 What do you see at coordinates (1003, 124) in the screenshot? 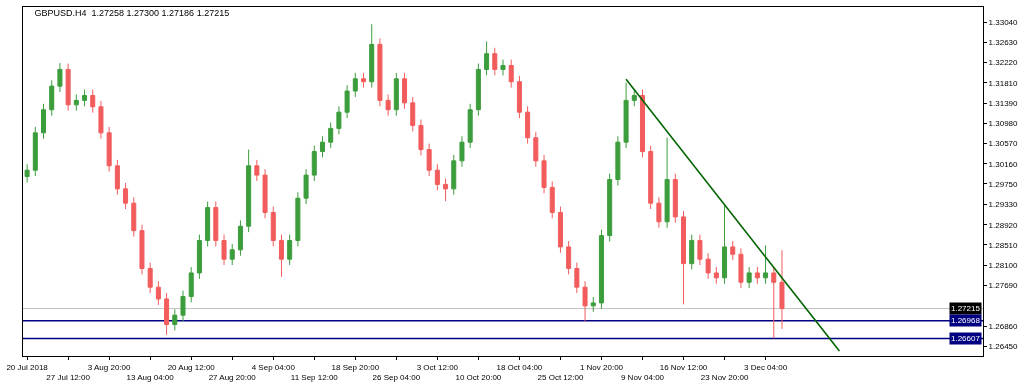
I see `y-tick-label: 1.30980` at bounding box center [1003, 124].